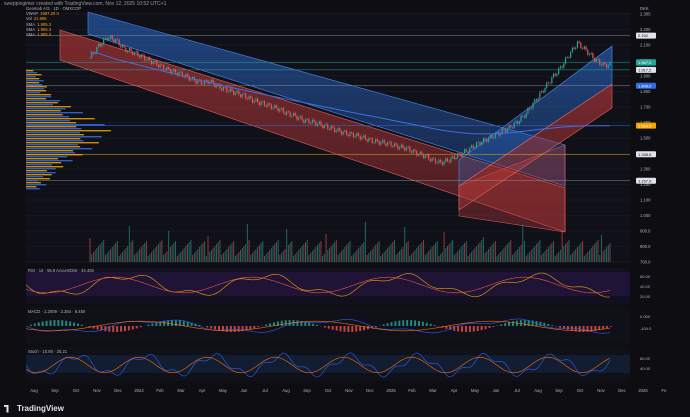 The image size is (690, 417). What do you see at coordinates (621, 390) in the screenshot?
I see `x-tick-label: Dec` at bounding box center [621, 390].